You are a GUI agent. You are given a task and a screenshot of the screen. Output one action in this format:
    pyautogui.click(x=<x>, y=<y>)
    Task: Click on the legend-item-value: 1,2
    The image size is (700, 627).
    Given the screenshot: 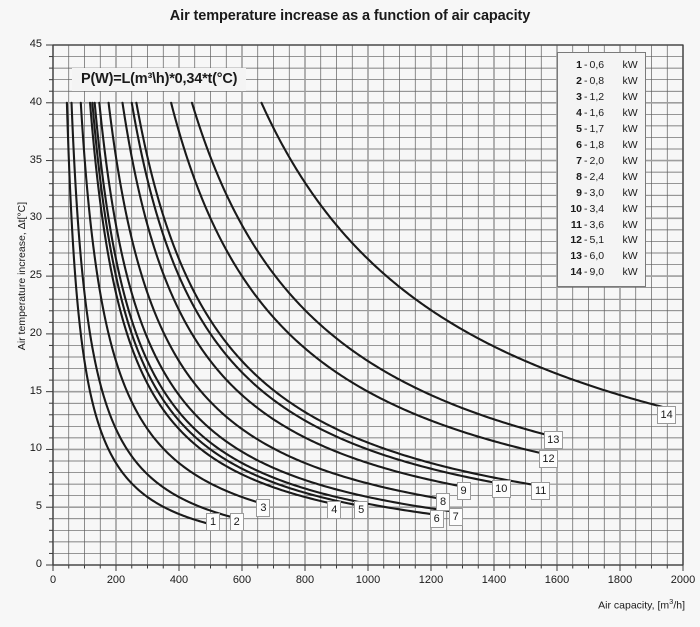 What is the action you would take?
    pyautogui.click(x=597, y=96)
    